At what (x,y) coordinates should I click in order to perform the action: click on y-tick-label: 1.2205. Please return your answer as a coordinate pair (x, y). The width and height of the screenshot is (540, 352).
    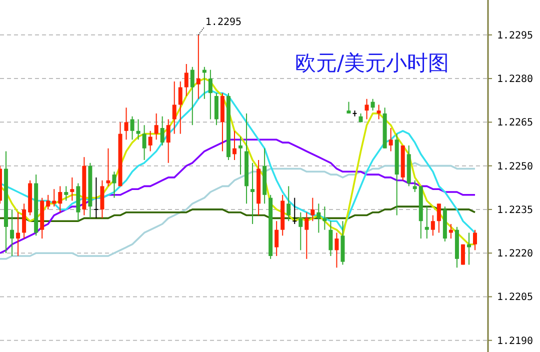
    Looking at the image, I should click on (515, 298).